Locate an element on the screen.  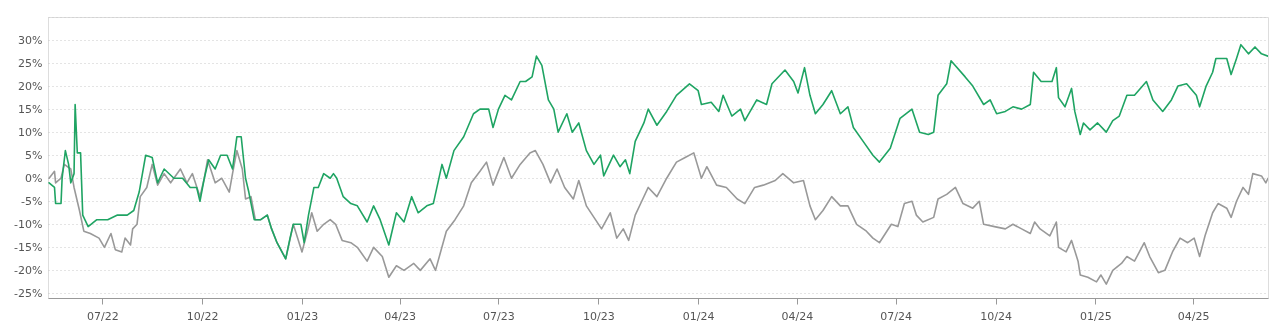
x-tick-label: 10/24 is located at coordinates (996, 316).